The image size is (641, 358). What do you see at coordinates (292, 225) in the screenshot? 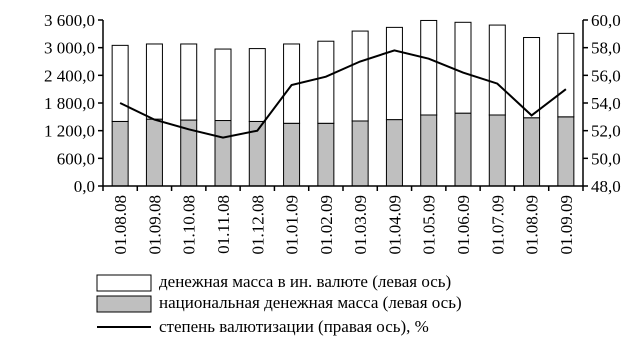
I see `x-tick-label-5: 01.01.09` at bounding box center [292, 225].